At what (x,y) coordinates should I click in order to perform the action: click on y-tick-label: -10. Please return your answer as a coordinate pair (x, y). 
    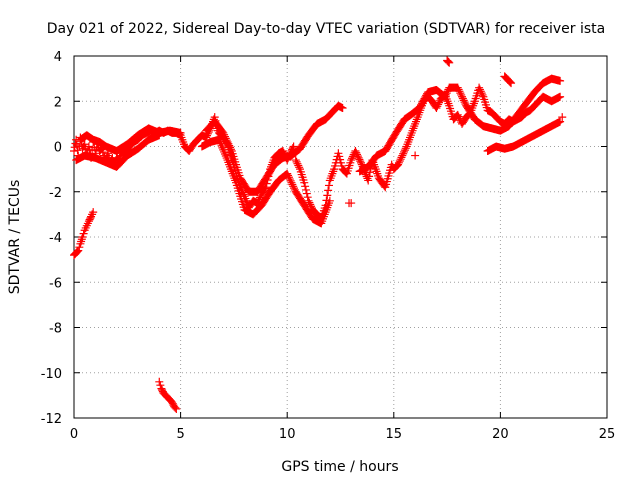
    Looking at the image, I should click on (51, 374).